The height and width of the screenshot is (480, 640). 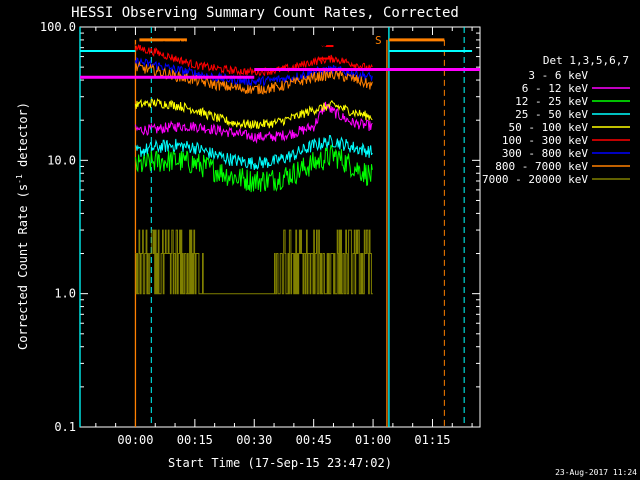 What do you see at coordinates (378, 40) in the screenshot?
I see `orange-bar-label: S` at bounding box center [378, 40].